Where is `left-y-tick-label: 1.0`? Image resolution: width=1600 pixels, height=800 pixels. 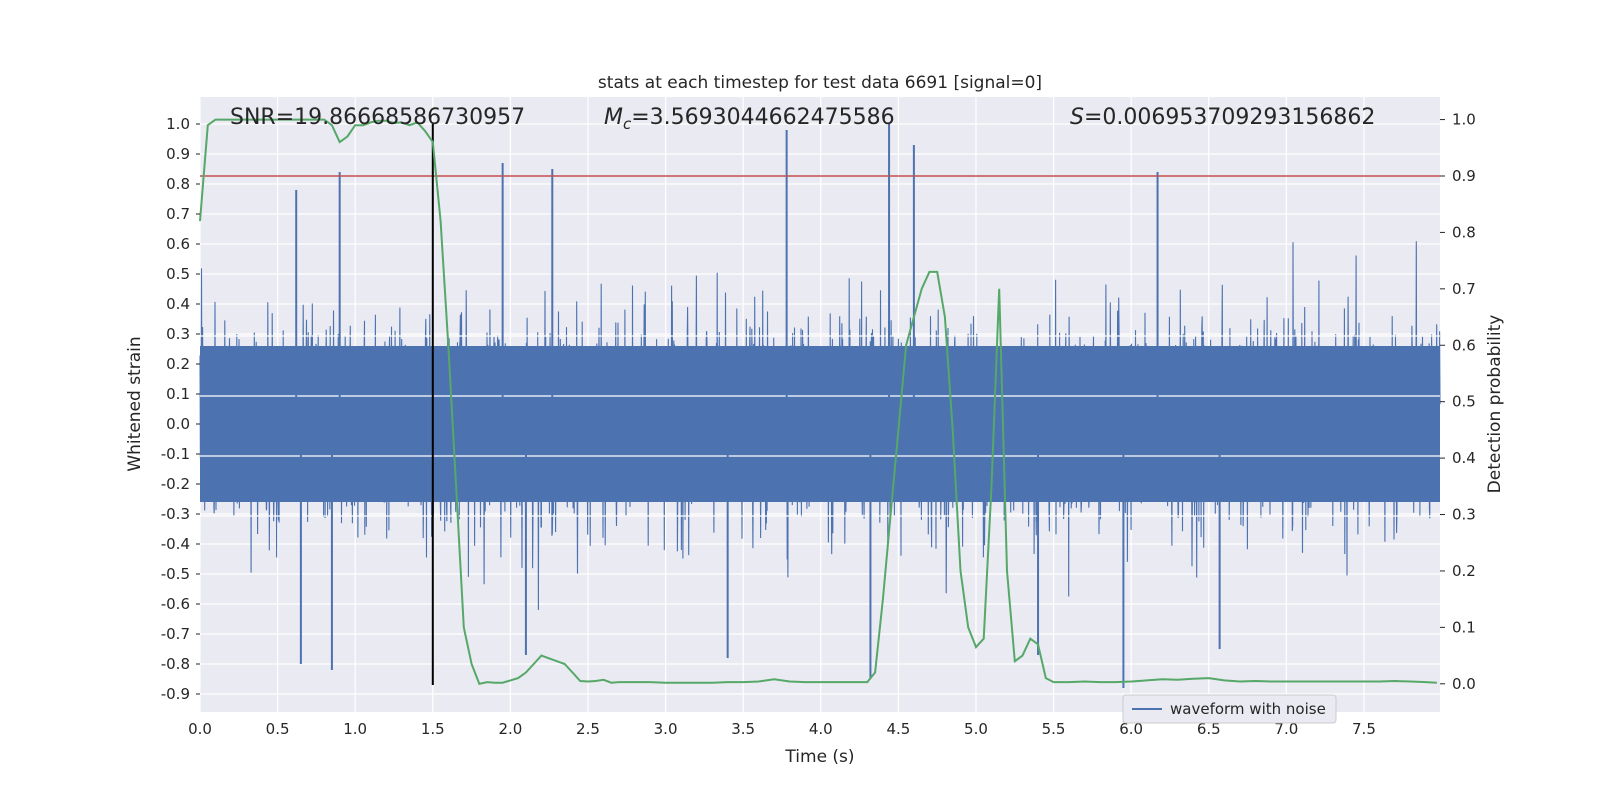
left-y-tick-label: 1.0 is located at coordinates (178, 124).